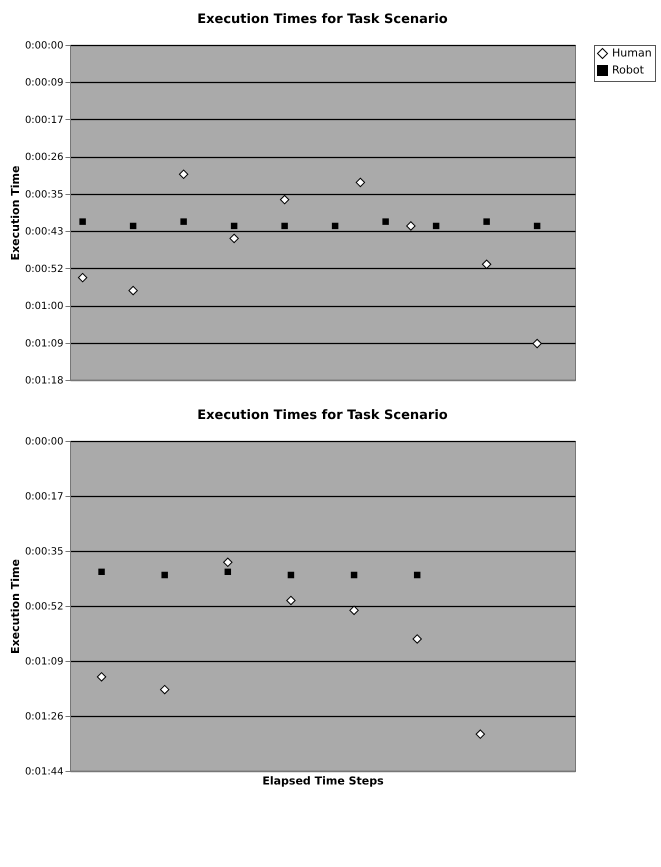 The width and height of the screenshot is (661, 867). What do you see at coordinates (44, 381) in the screenshot?
I see `y-tick-label: 0:01:18` at bounding box center [44, 381].